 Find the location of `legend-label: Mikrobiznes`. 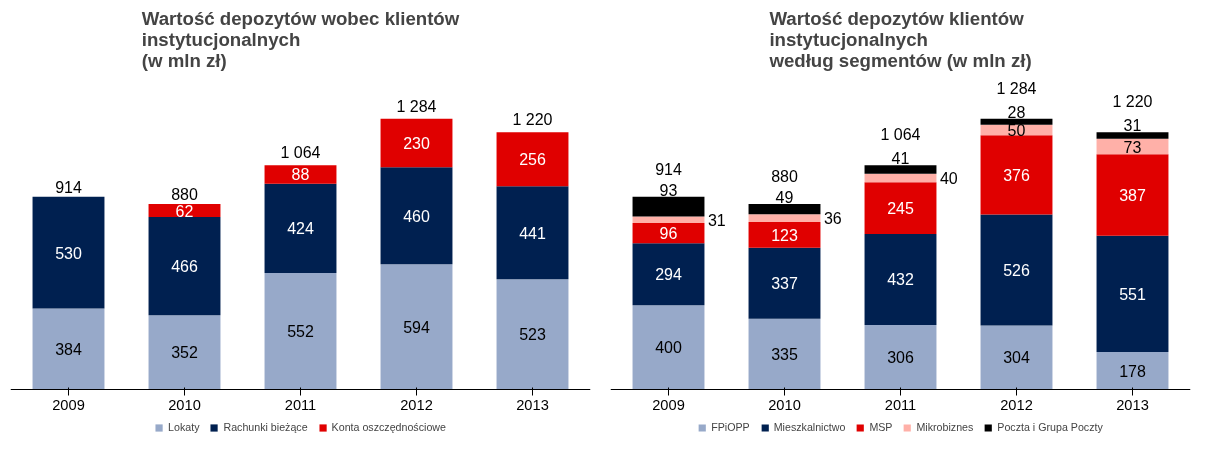

legend-label: Mikrobiznes is located at coordinates (945, 427).